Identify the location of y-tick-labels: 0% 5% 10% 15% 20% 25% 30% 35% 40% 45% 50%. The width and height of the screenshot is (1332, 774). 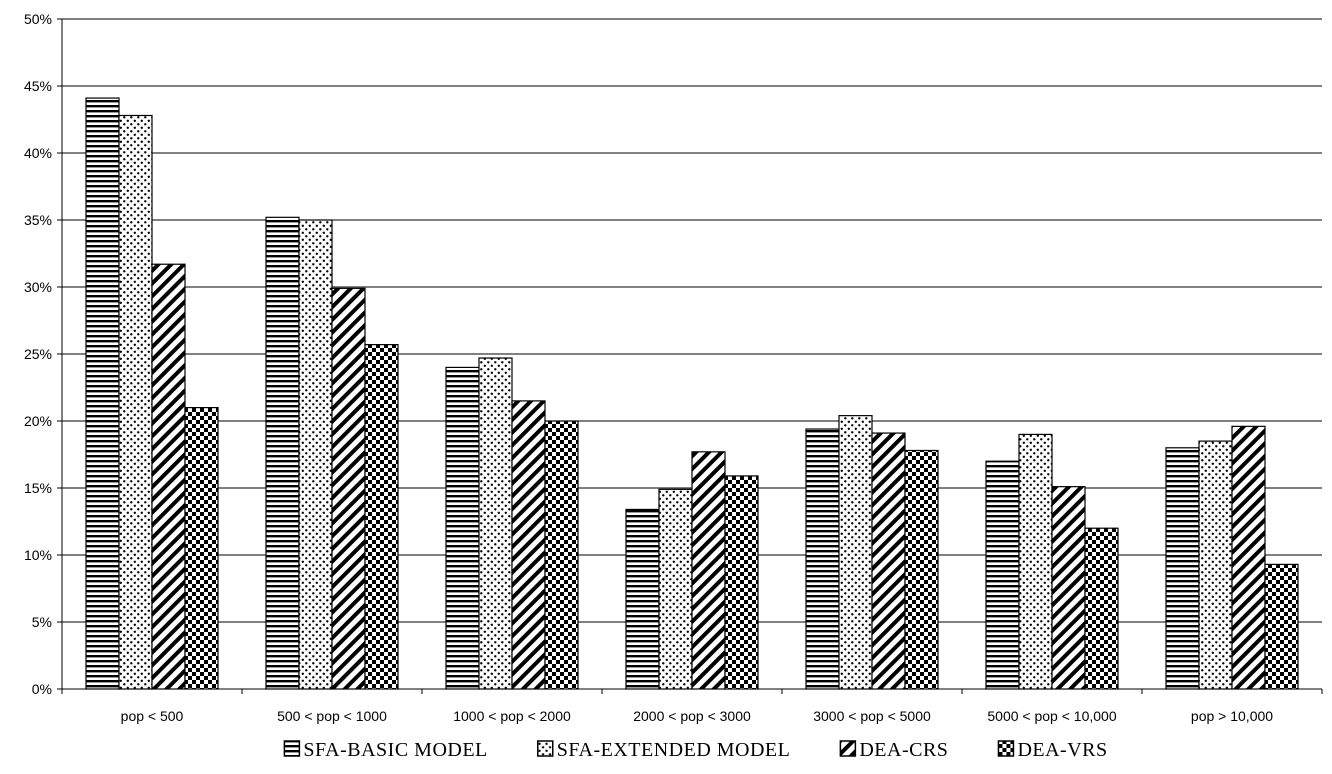
(38, 354).